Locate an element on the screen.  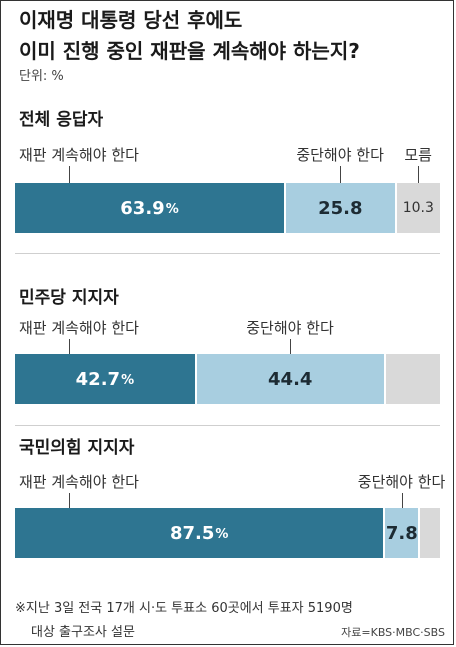
section-title: 국민의힘 지지자 is located at coordinates (77, 448).